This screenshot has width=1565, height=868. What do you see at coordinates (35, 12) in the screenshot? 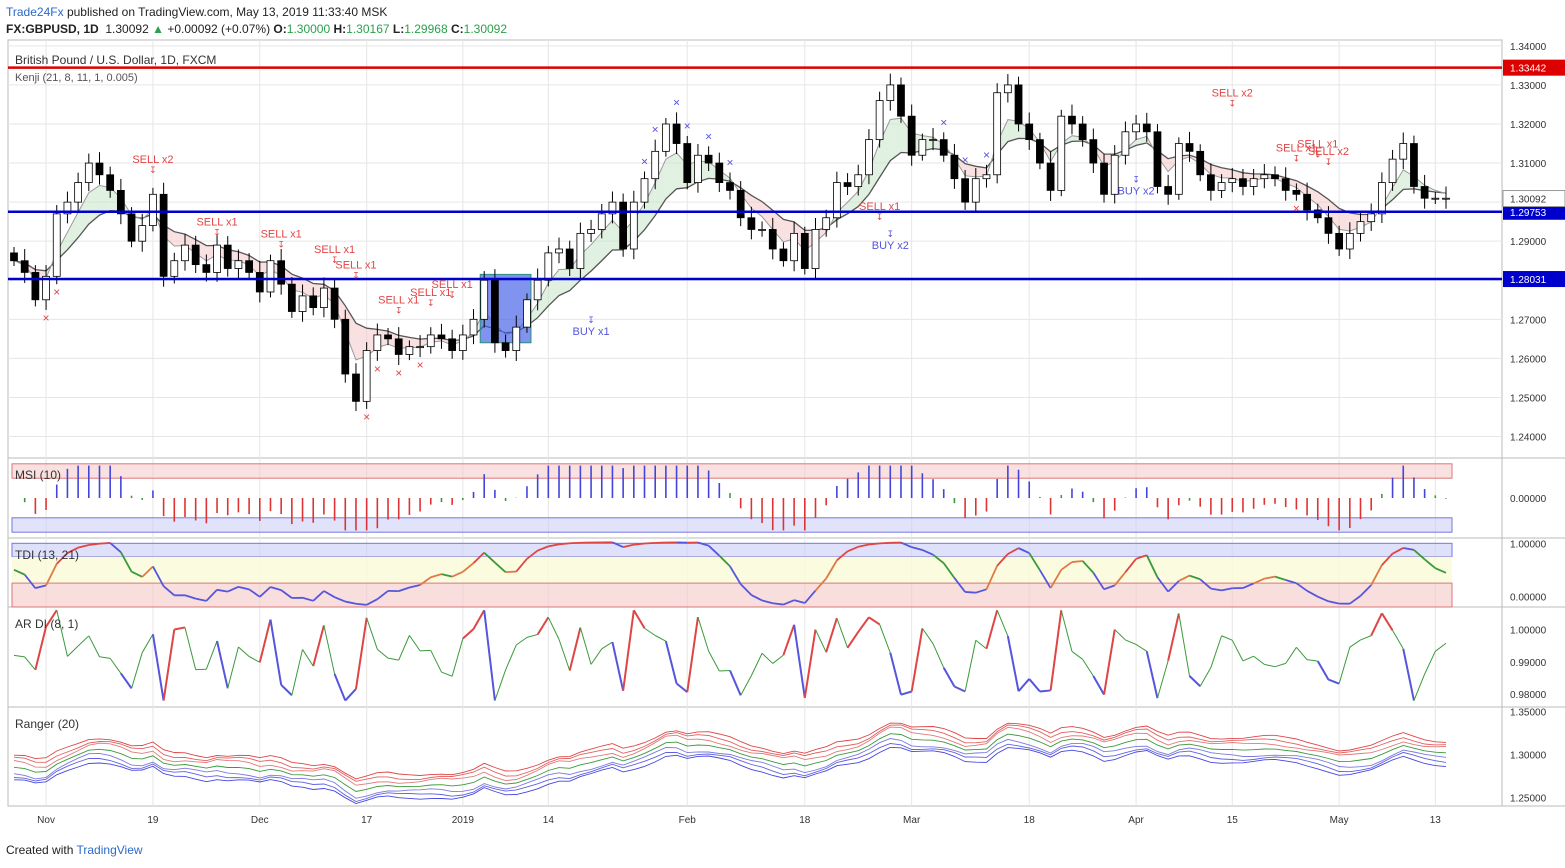
I see `author-link: Trade24Fx` at bounding box center [35, 12].